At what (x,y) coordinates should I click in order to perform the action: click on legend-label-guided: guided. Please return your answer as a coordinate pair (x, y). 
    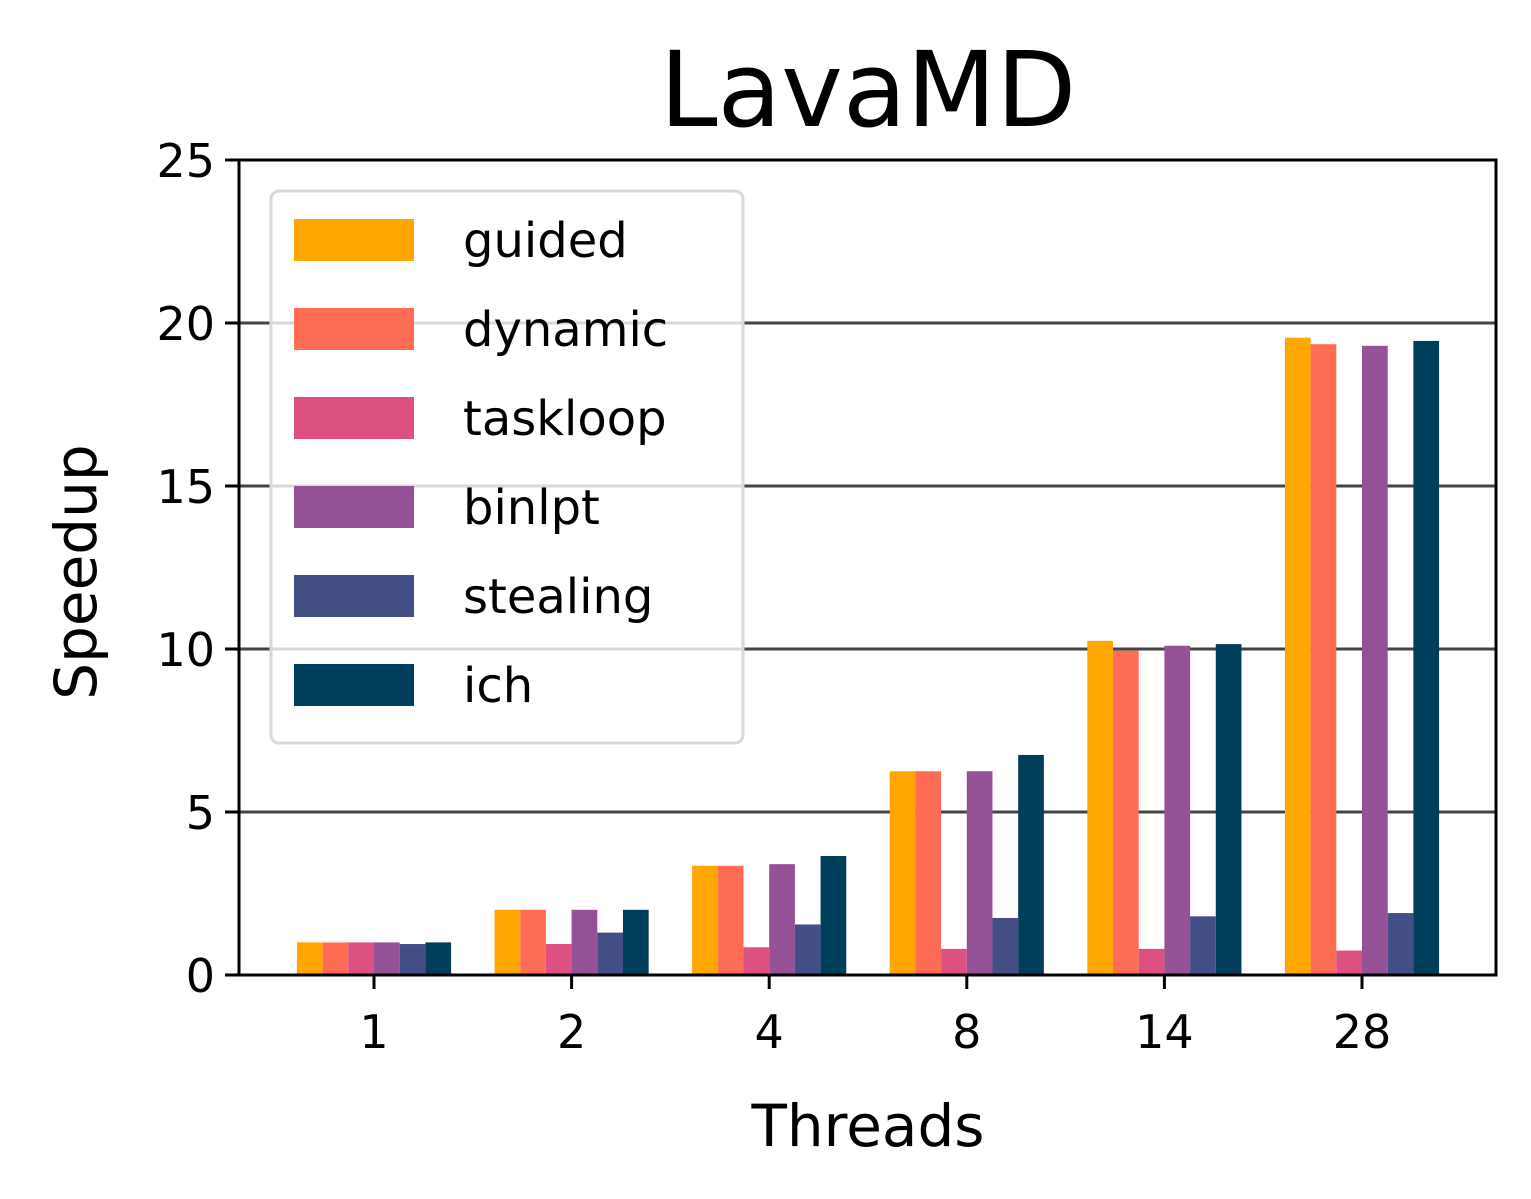
    Looking at the image, I should click on (545, 241).